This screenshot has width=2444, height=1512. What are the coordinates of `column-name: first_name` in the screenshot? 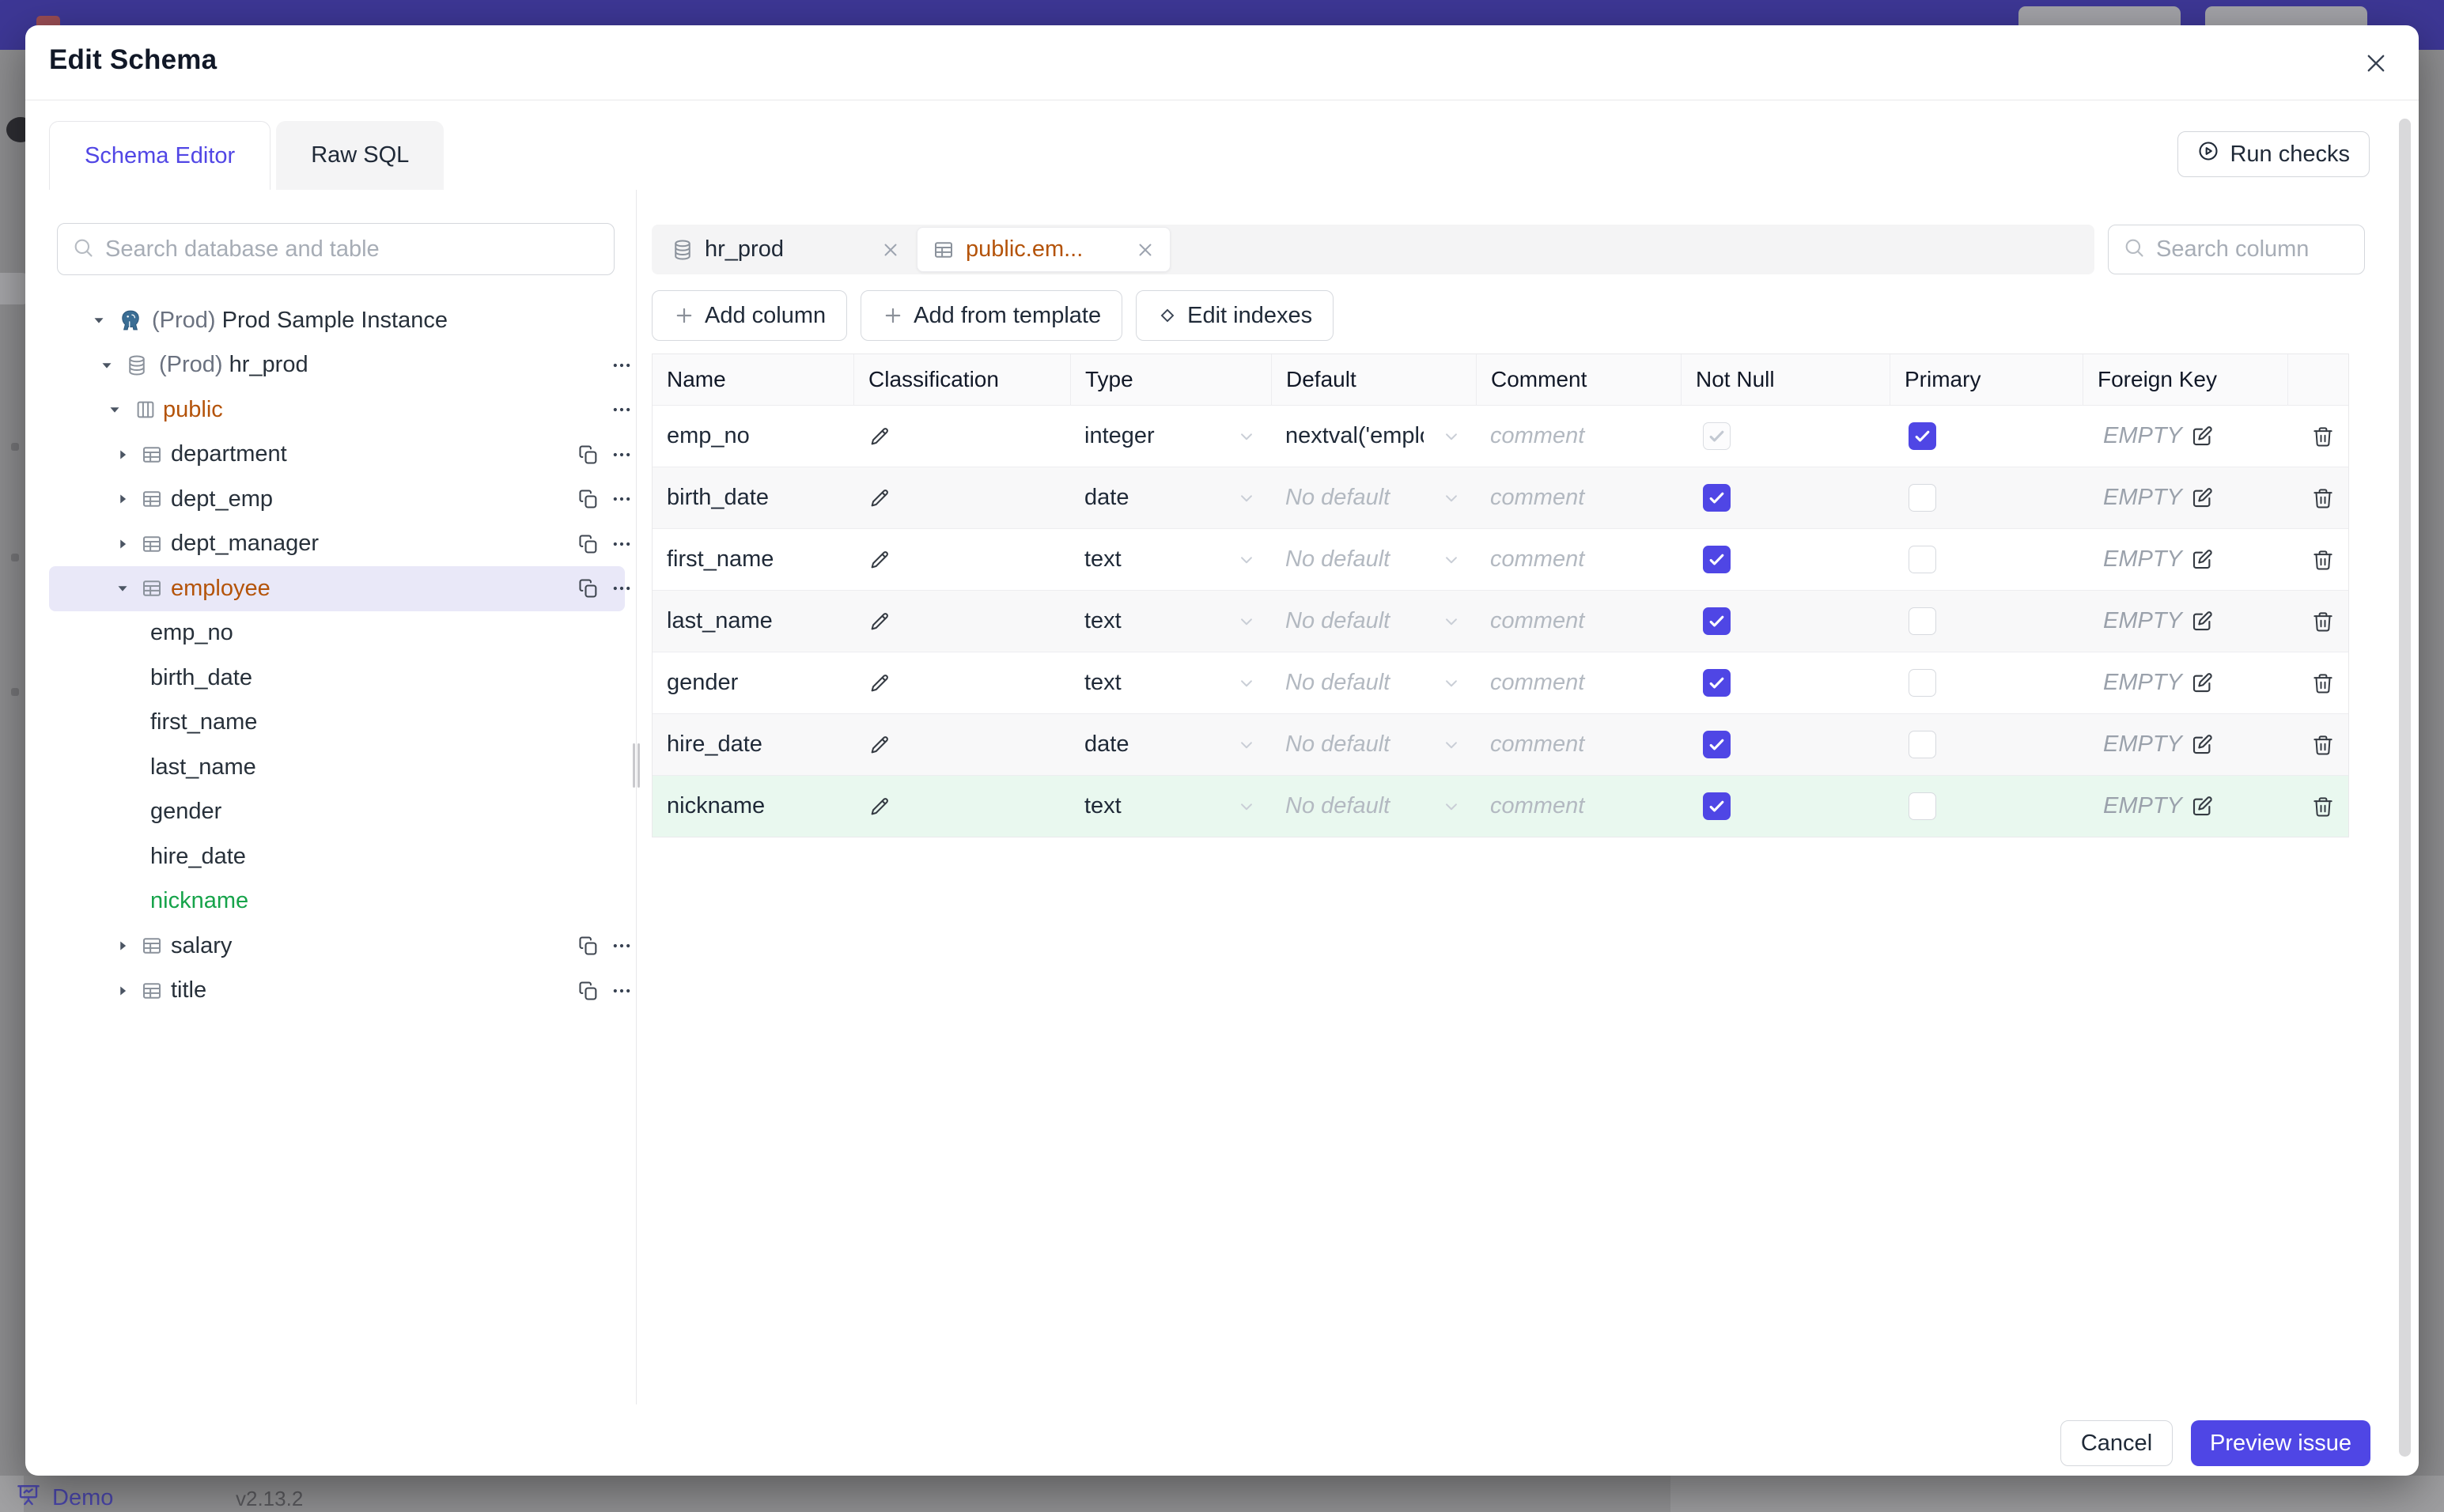 It's located at (720, 559).